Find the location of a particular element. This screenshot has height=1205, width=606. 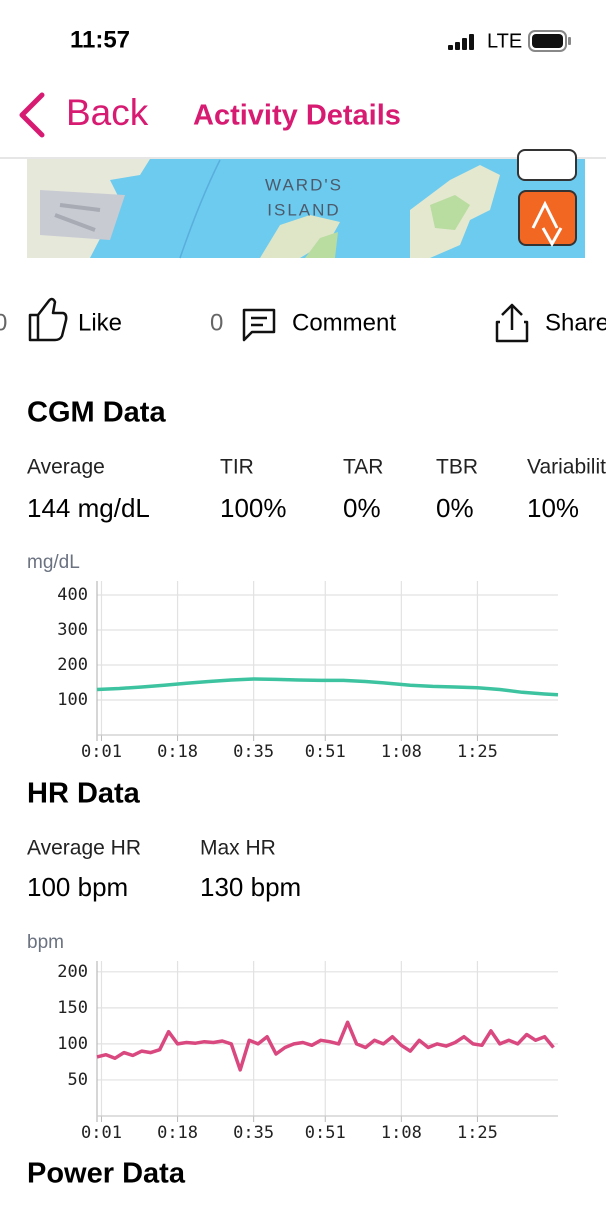

stat-value: 130 bpm is located at coordinates (250, 887).